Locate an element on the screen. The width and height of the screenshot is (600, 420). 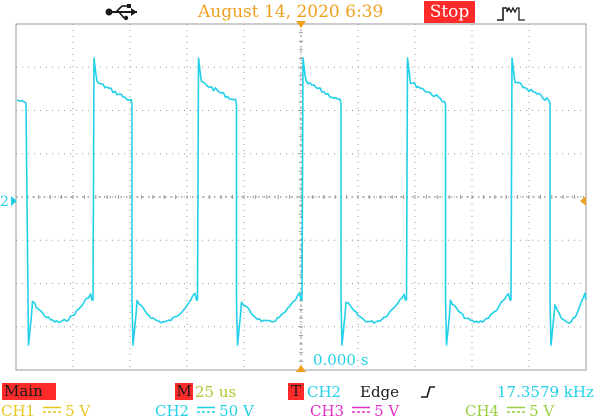
ch1-scale: 5 V is located at coordinates (78, 411).